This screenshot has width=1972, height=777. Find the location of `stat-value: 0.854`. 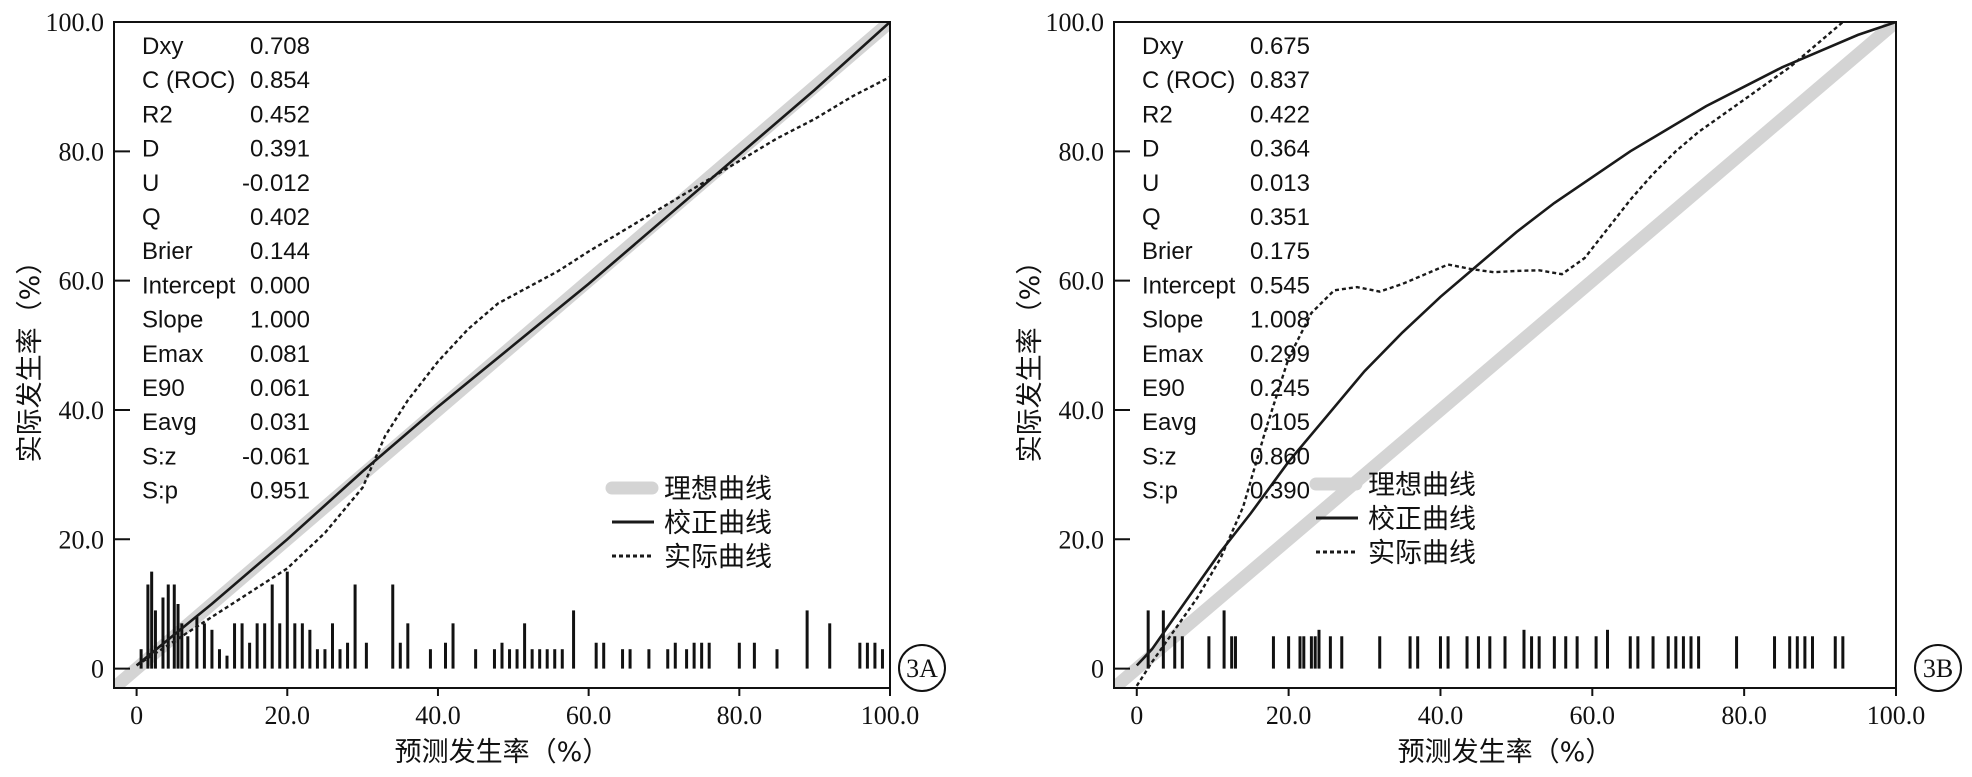

stat-value: 0.854 is located at coordinates (280, 80).